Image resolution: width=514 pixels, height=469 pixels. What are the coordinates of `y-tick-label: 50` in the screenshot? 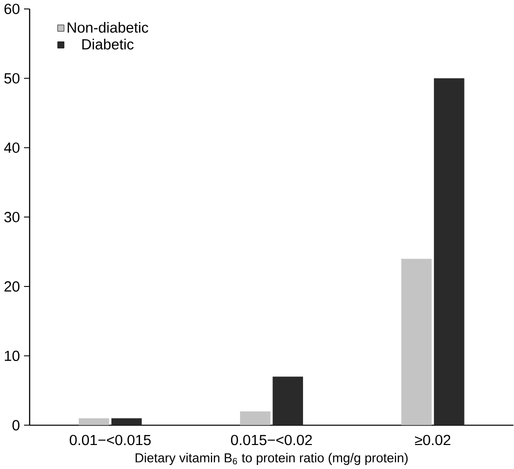 It's located at (12, 78).